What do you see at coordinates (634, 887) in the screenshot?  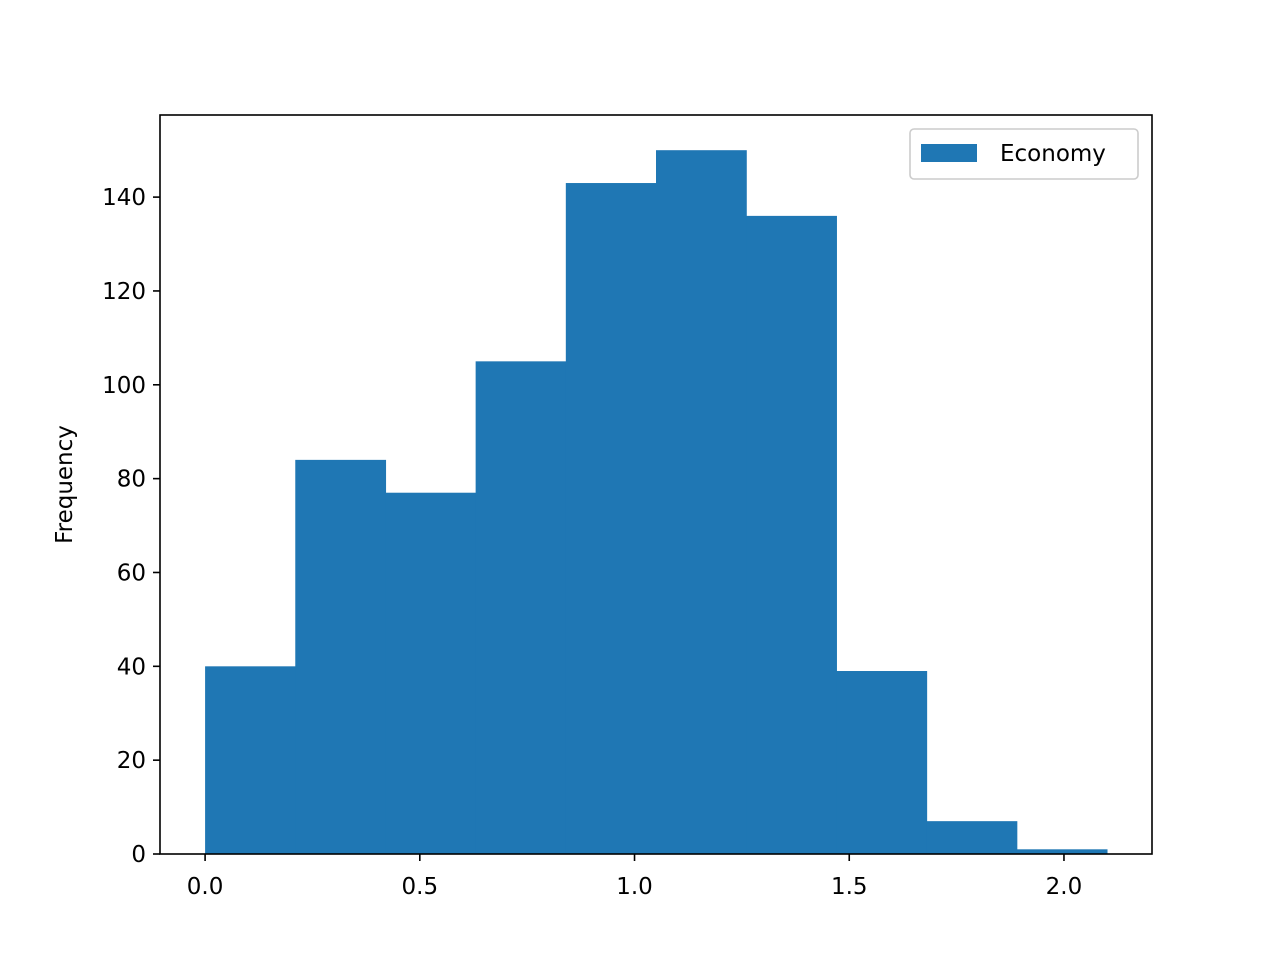 I see `x-tick-label: 1.0` at bounding box center [634, 887].